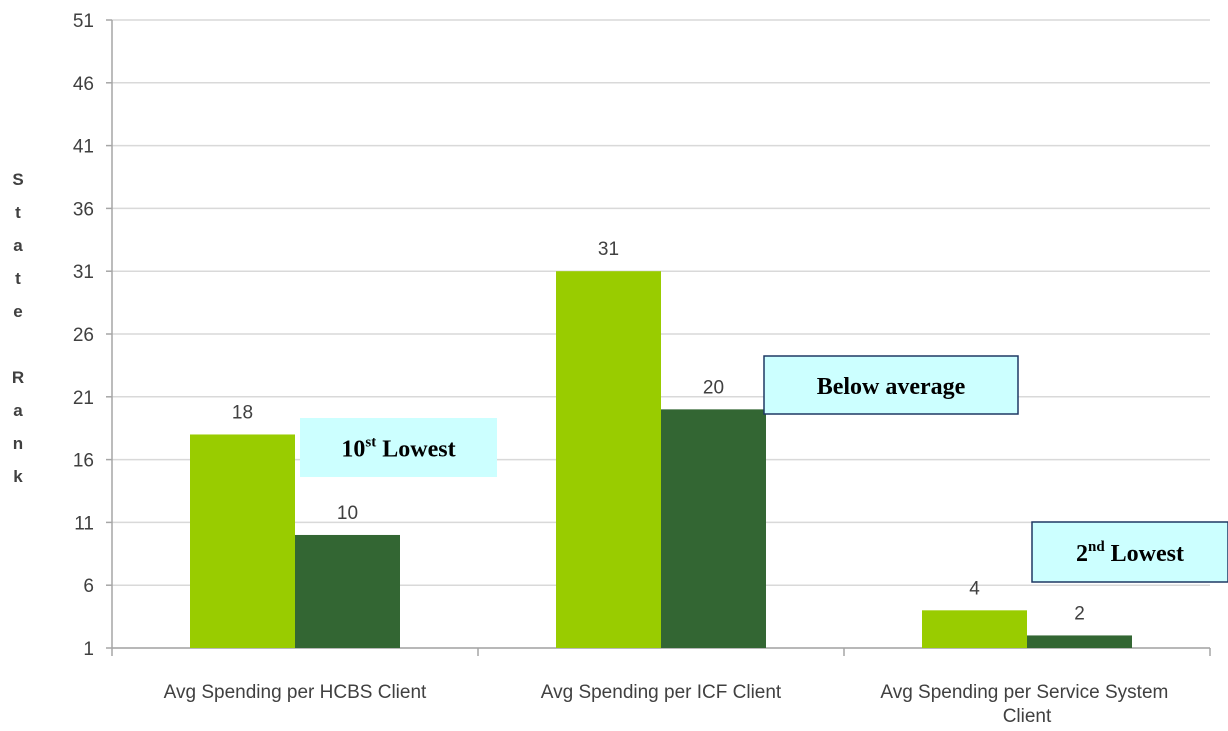 The width and height of the screenshot is (1228, 731). What do you see at coordinates (713, 387) in the screenshot?
I see `value-label: 20` at bounding box center [713, 387].